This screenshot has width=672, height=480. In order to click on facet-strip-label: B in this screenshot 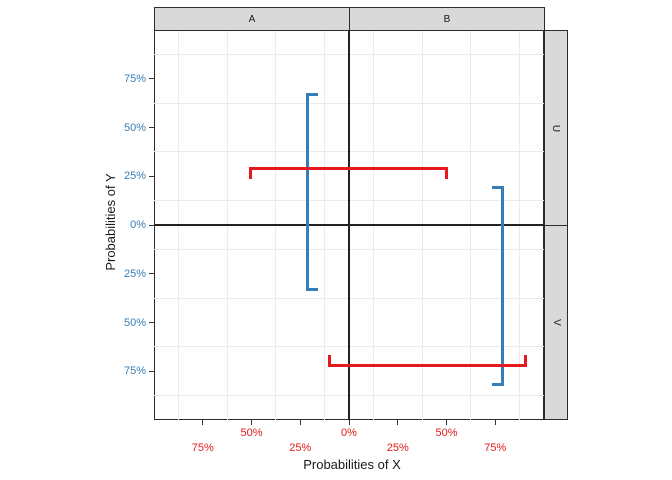, I will do `click(447, 19)`.